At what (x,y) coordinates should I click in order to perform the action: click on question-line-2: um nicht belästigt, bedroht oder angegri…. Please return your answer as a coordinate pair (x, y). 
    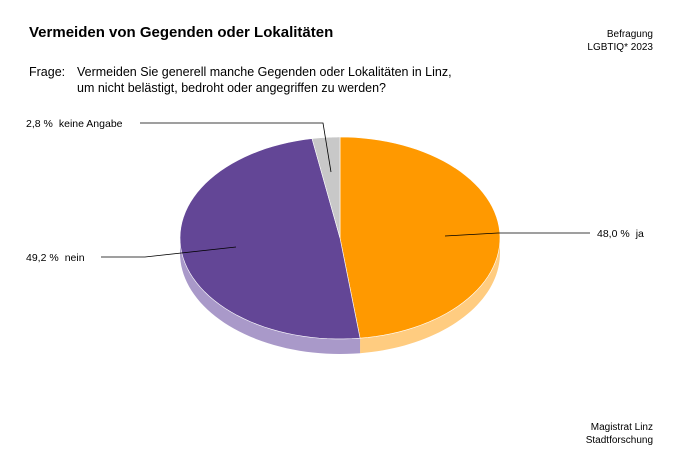
    Looking at the image, I should click on (231, 88).